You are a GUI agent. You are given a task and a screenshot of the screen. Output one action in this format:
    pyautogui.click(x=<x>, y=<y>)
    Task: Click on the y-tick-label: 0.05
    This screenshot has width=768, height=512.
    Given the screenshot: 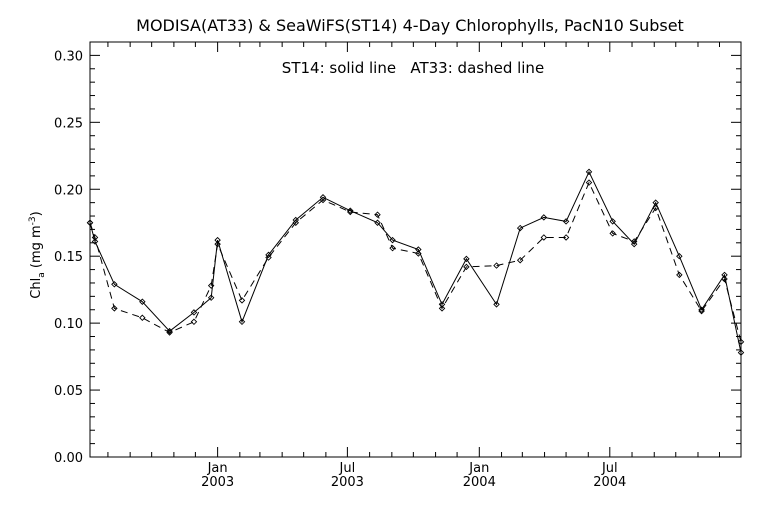 What is the action you would take?
    pyautogui.click(x=68, y=391)
    